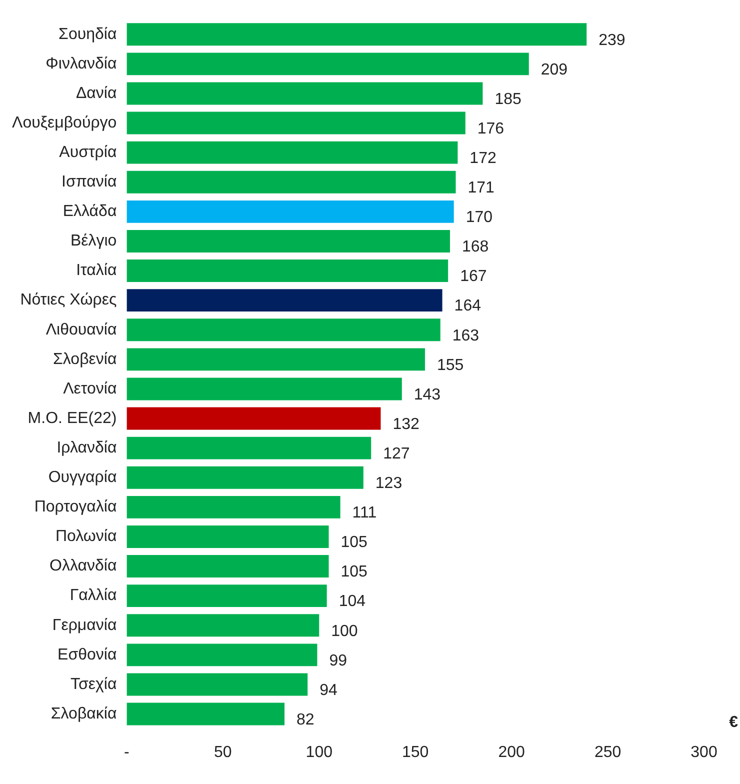  Describe the element at coordinates (338, 661) in the screenshot. I see `data-label: 99` at that location.